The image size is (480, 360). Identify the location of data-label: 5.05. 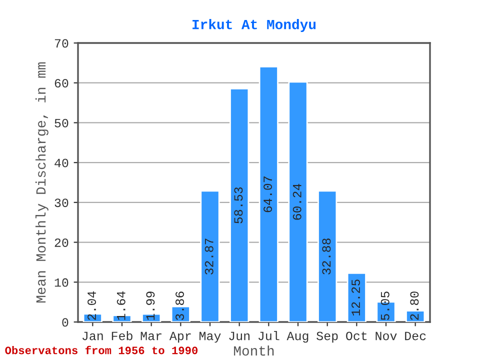
(385, 306).